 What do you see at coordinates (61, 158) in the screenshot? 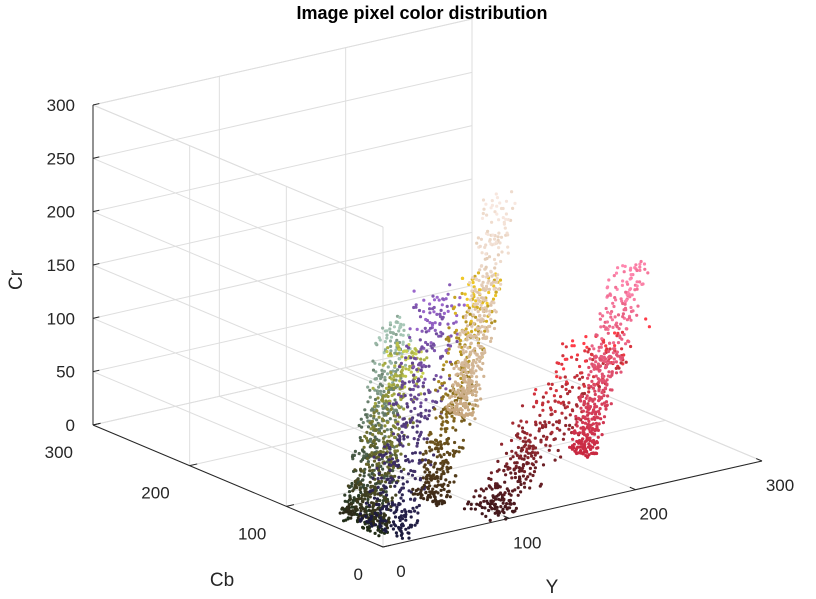
I see `z-tick-label: 250` at bounding box center [61, 158].